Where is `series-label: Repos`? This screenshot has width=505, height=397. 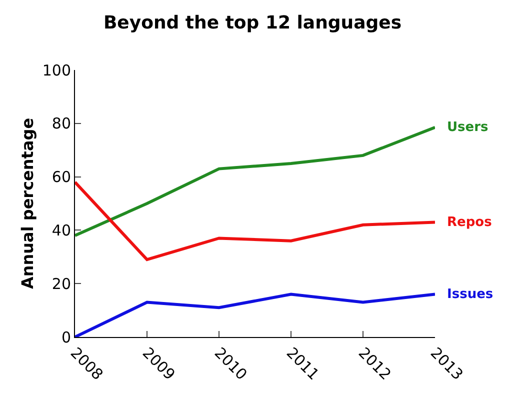 series-label: Repos is located at coordinates (469, 222).